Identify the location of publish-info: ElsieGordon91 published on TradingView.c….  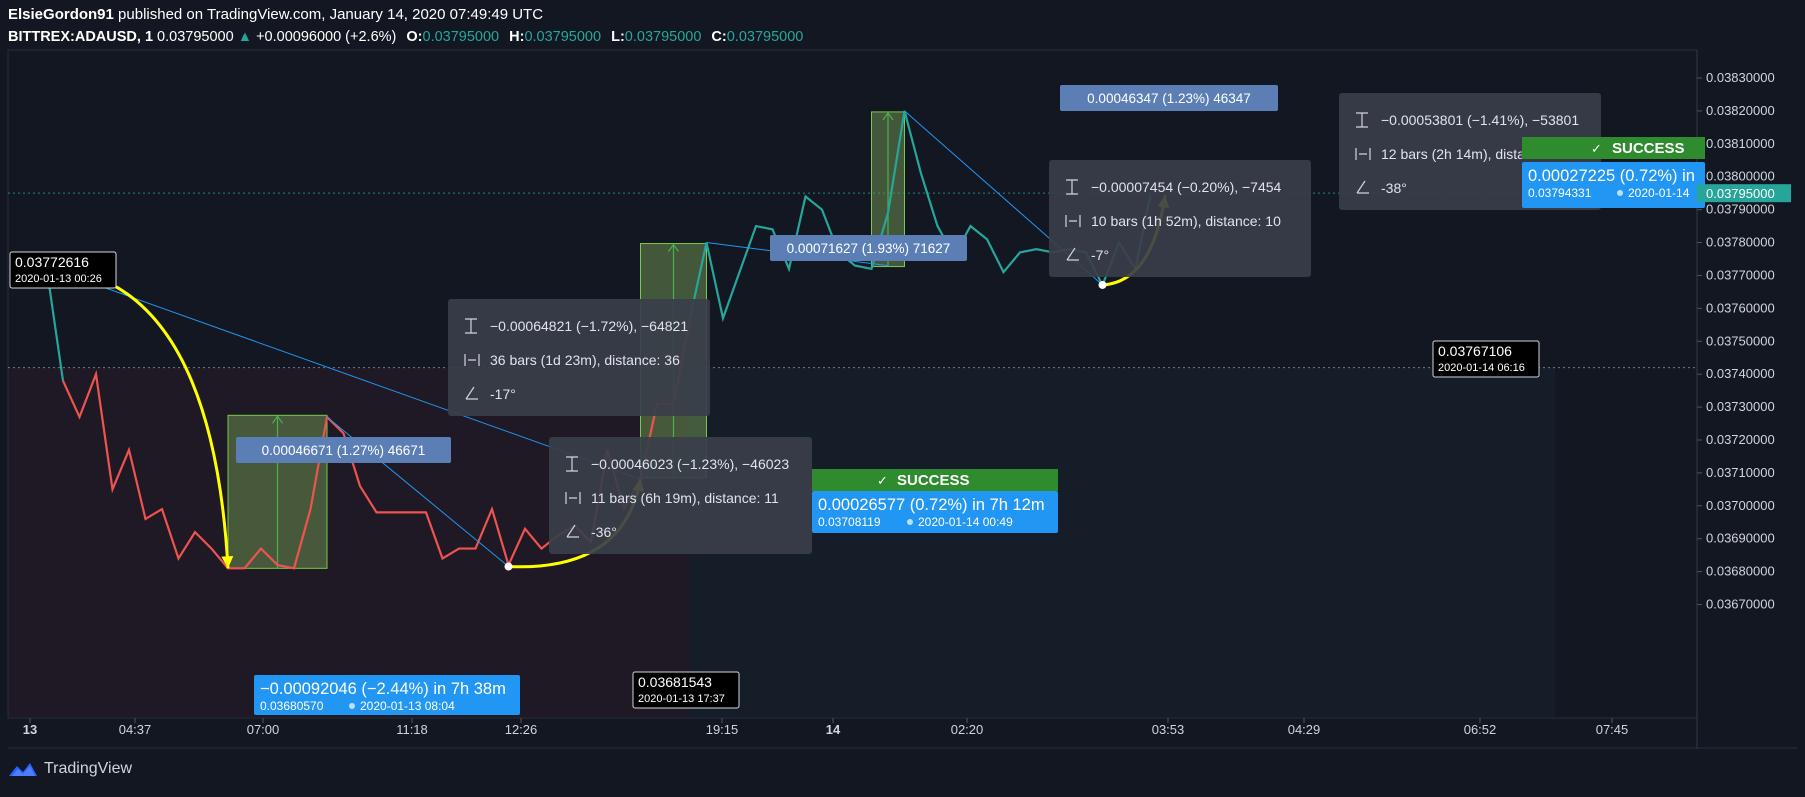
(275, 14).